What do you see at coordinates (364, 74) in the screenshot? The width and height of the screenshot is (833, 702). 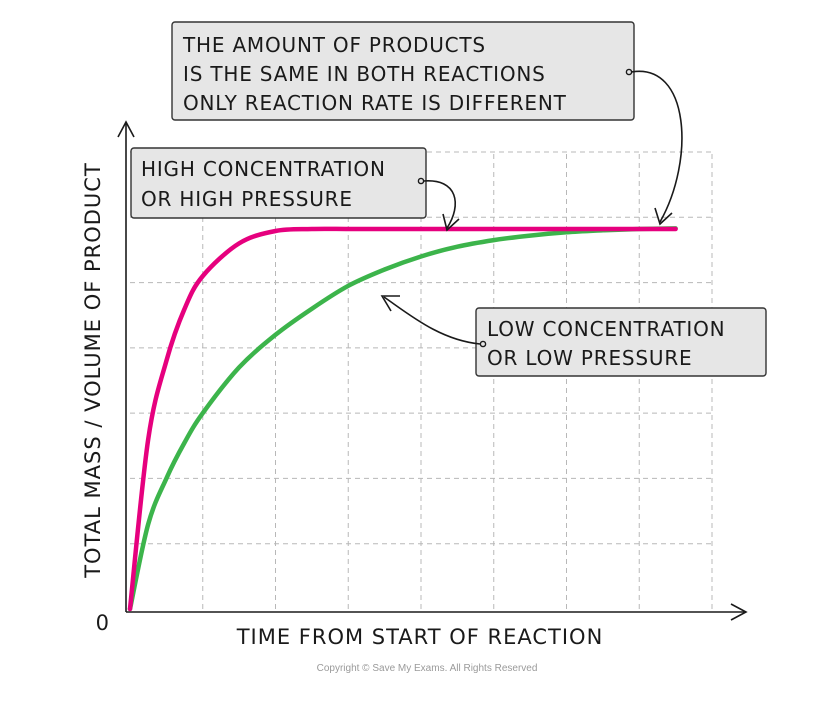 I see `callout-amount-line-2: IS THE SAME IN BOTH REACTIONS` at bounding box center [364, 74].